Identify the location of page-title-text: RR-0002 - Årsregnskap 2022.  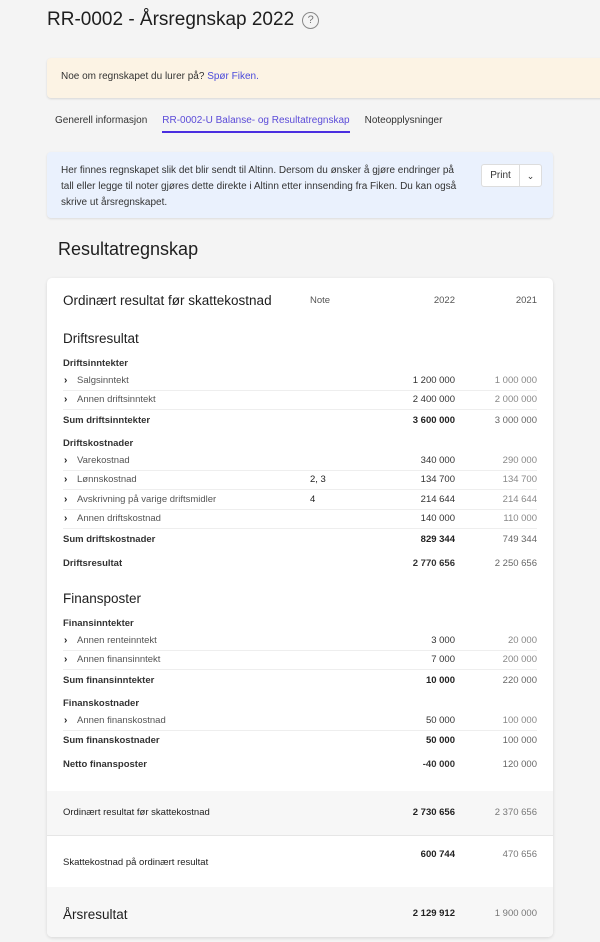
(171, 19).